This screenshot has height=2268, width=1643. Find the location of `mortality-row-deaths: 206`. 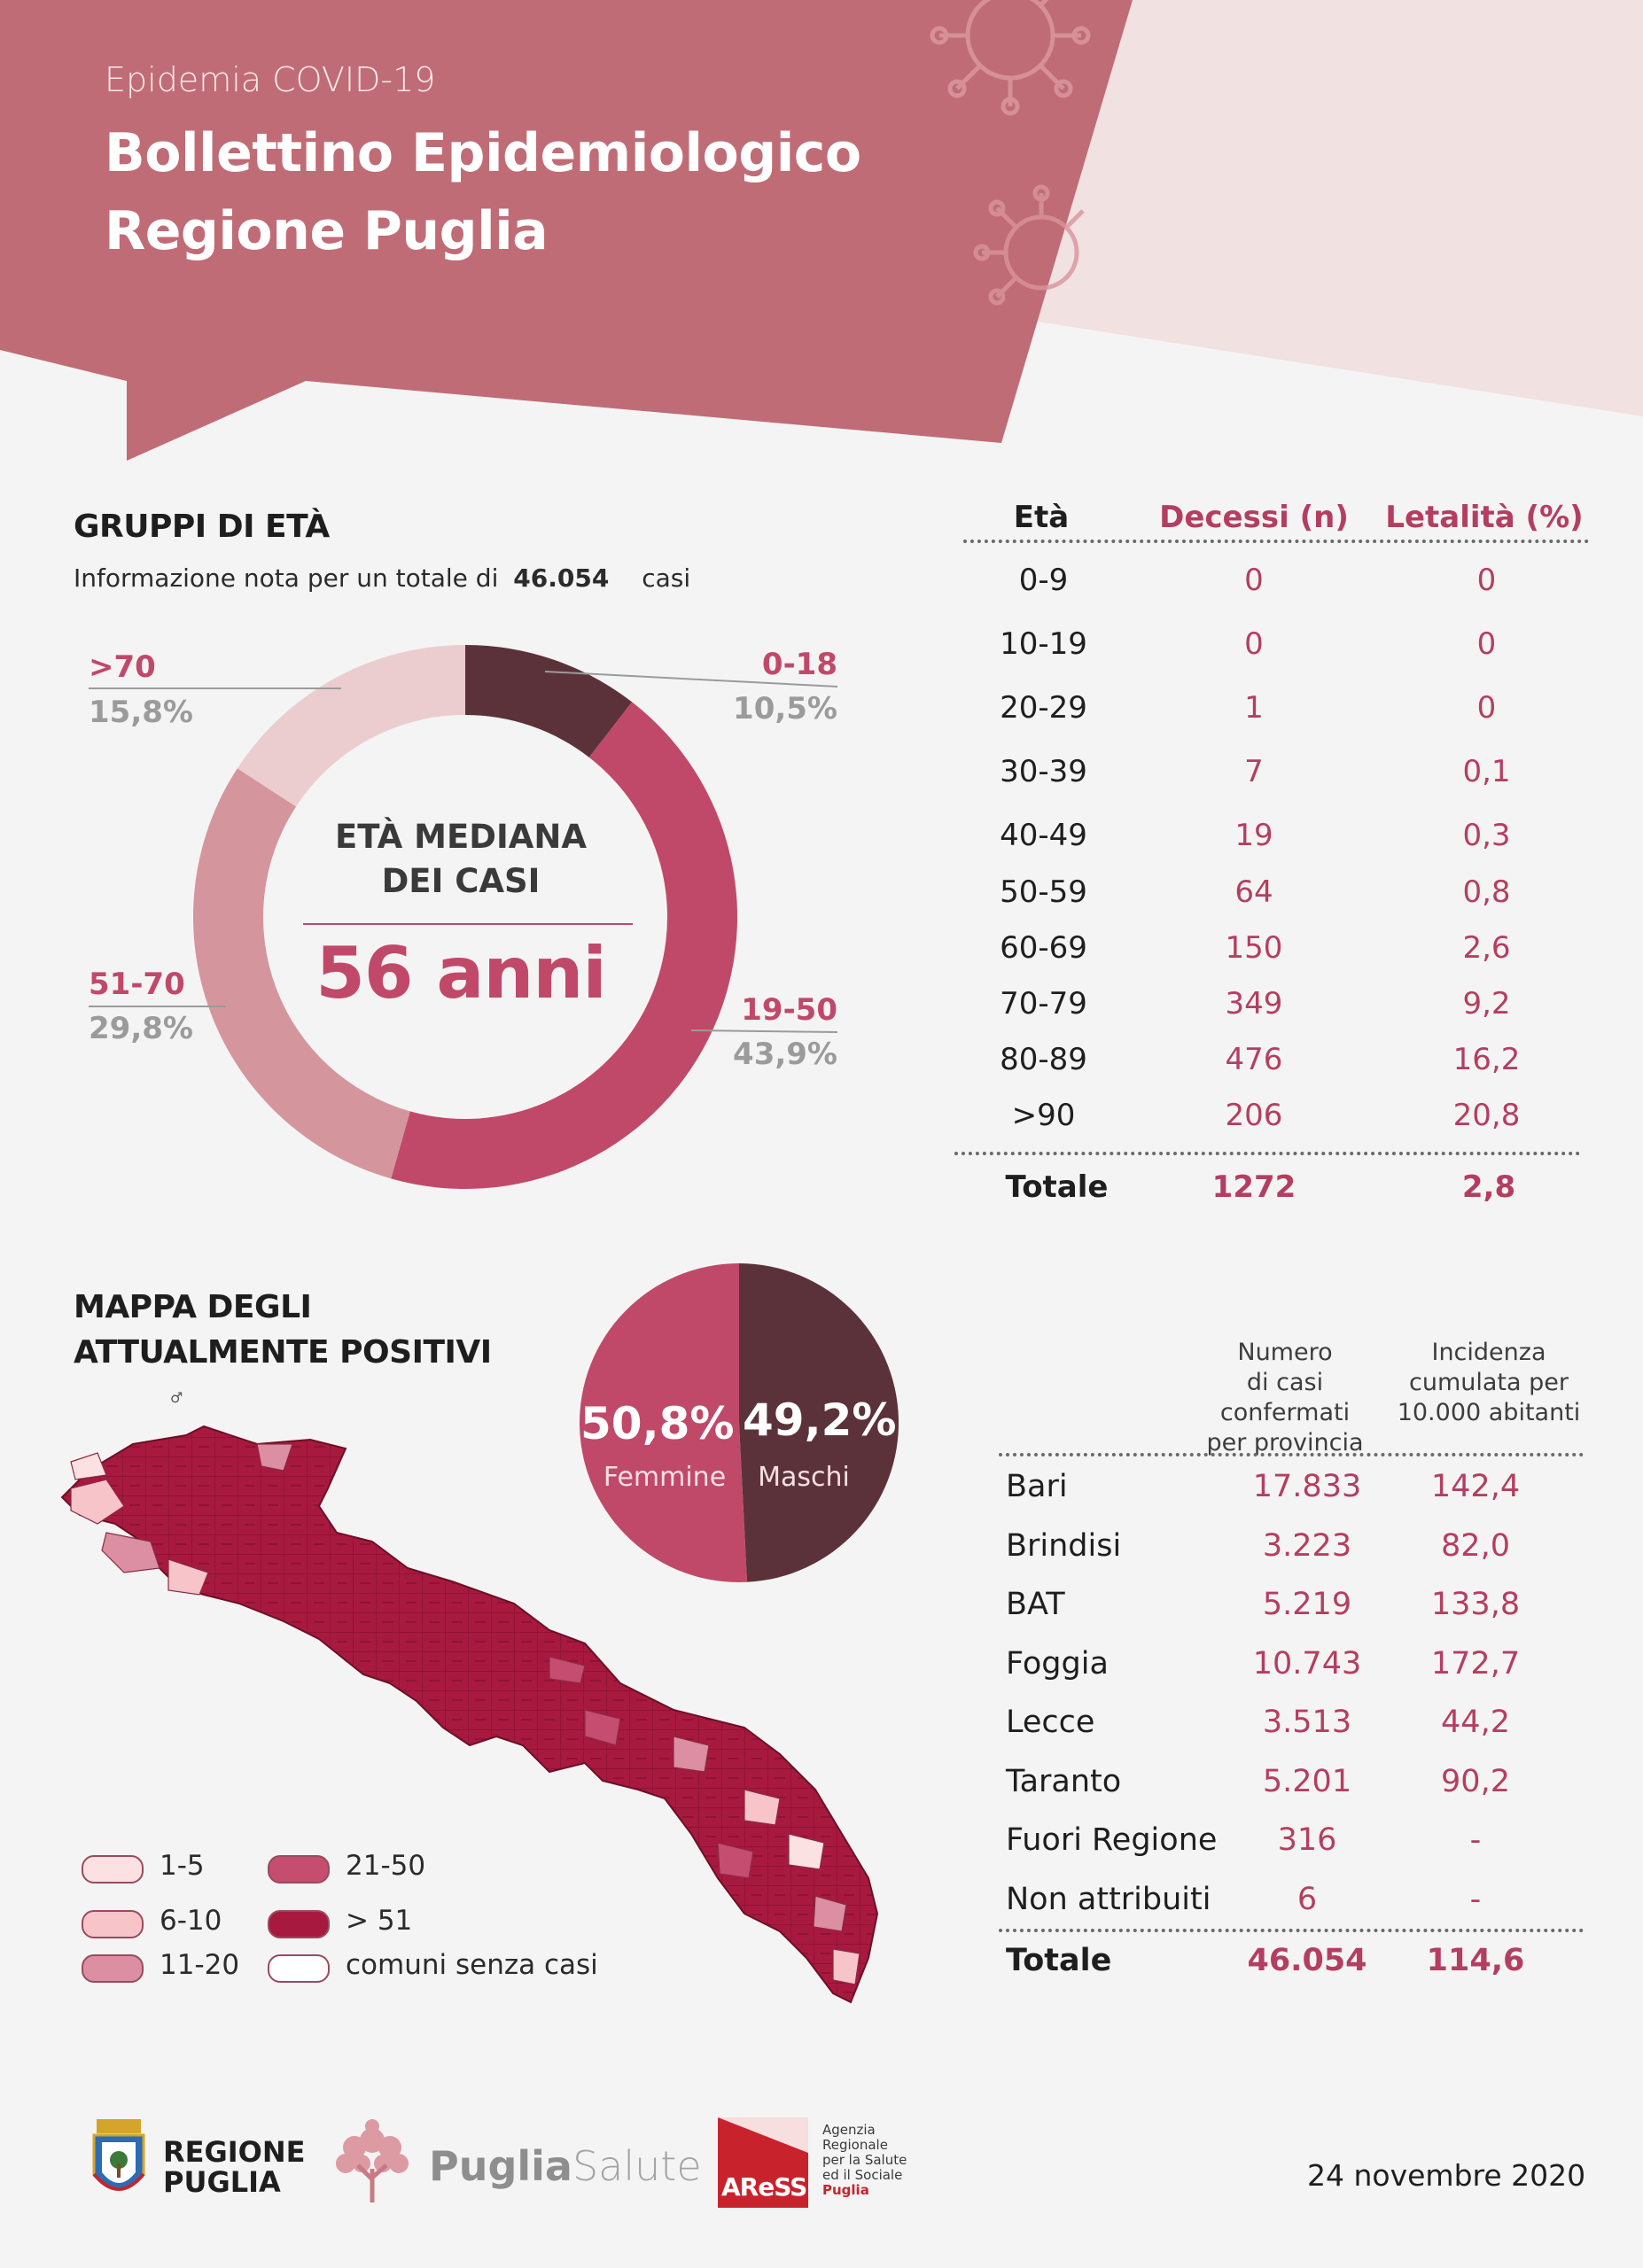

mortality-row-deaths: 206 is located at coordinates (1254, 1115).